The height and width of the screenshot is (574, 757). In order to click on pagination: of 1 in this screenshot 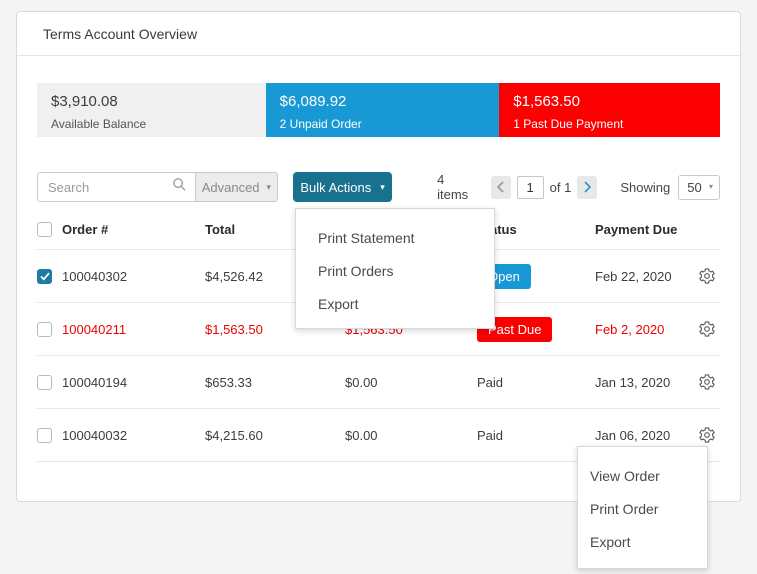, I will do `click(544, 187)`.